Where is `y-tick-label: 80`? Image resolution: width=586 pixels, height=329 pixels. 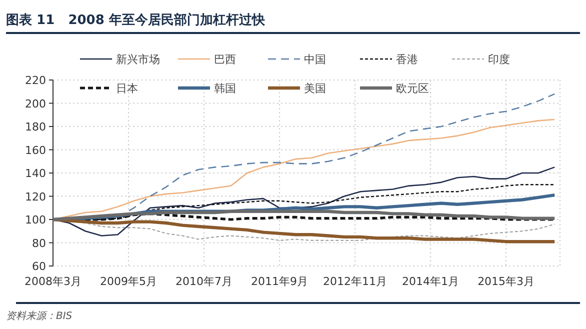
y-tick-label: 80 is located at coordinates (39, 243).